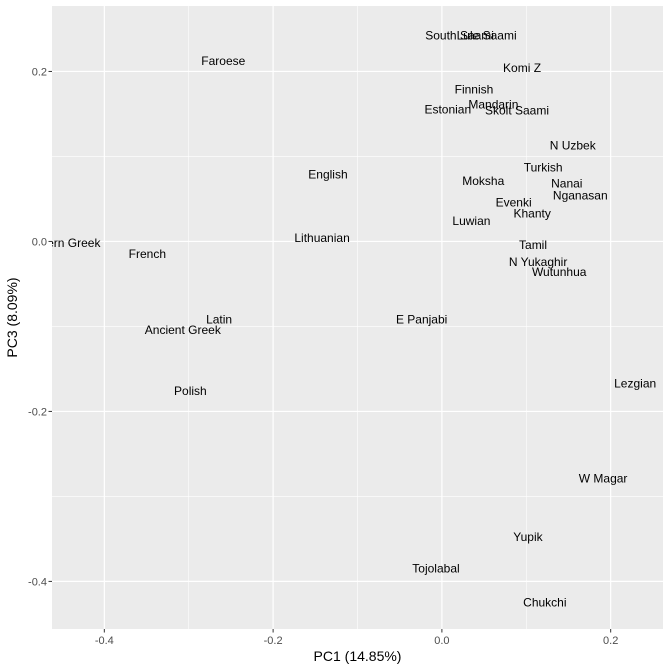 The image size is (668, 668). Describe the element at coordinates (273, 641) in the screenshot. I see `x-tick-label: -0.2` at that location.